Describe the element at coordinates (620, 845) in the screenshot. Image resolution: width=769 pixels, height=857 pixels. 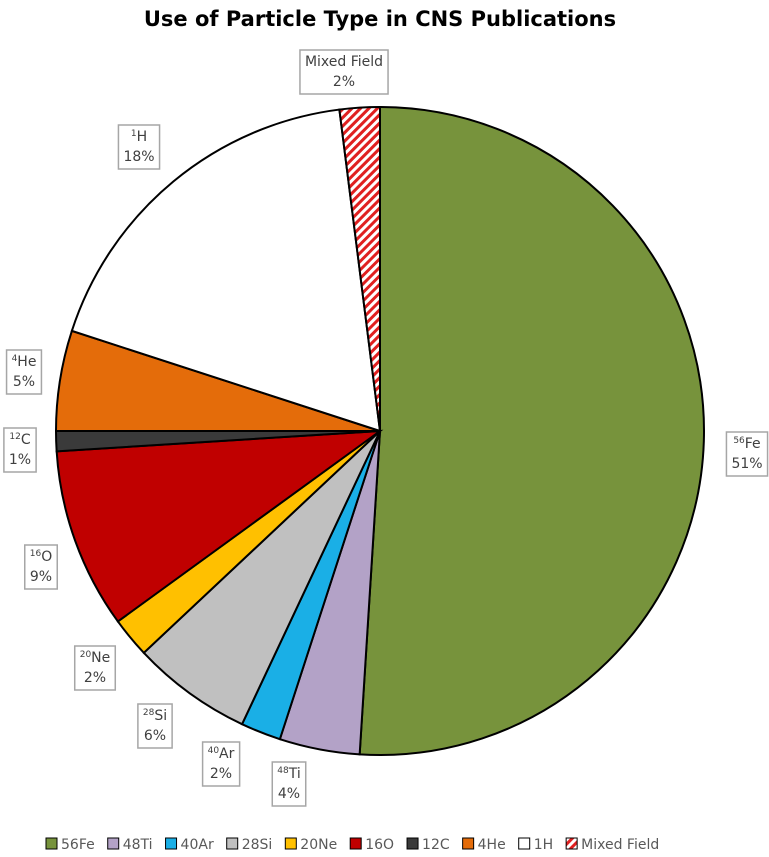
I see `legend-label: Mixed Field` at that location.